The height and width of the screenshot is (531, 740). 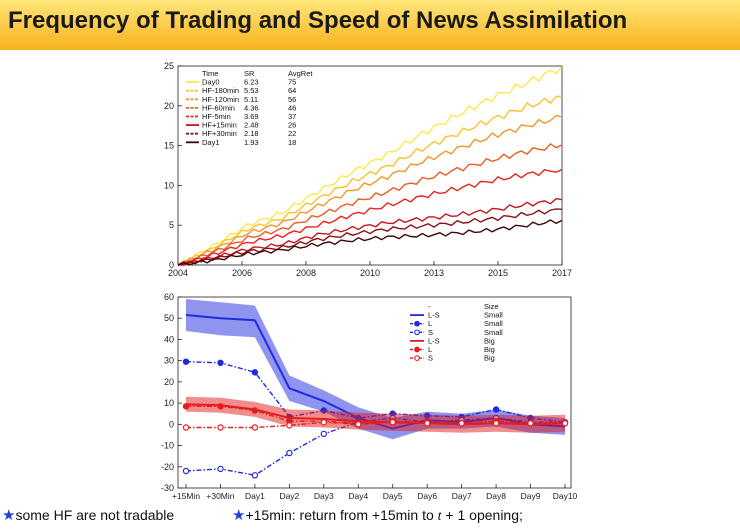 I want to click on y-tick-label: 0, so click(x=171, y=265).